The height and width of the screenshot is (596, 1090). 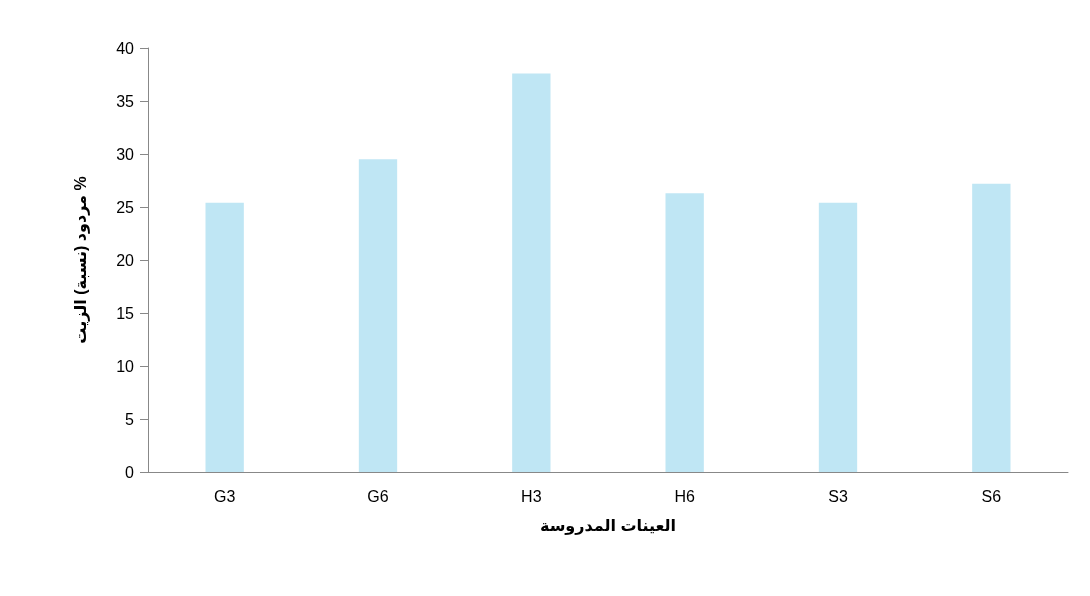 What do you see at coordinates (125, 260) in the screenshot?
I see `y-tick-label: 20` at bounding box center [125, 260].